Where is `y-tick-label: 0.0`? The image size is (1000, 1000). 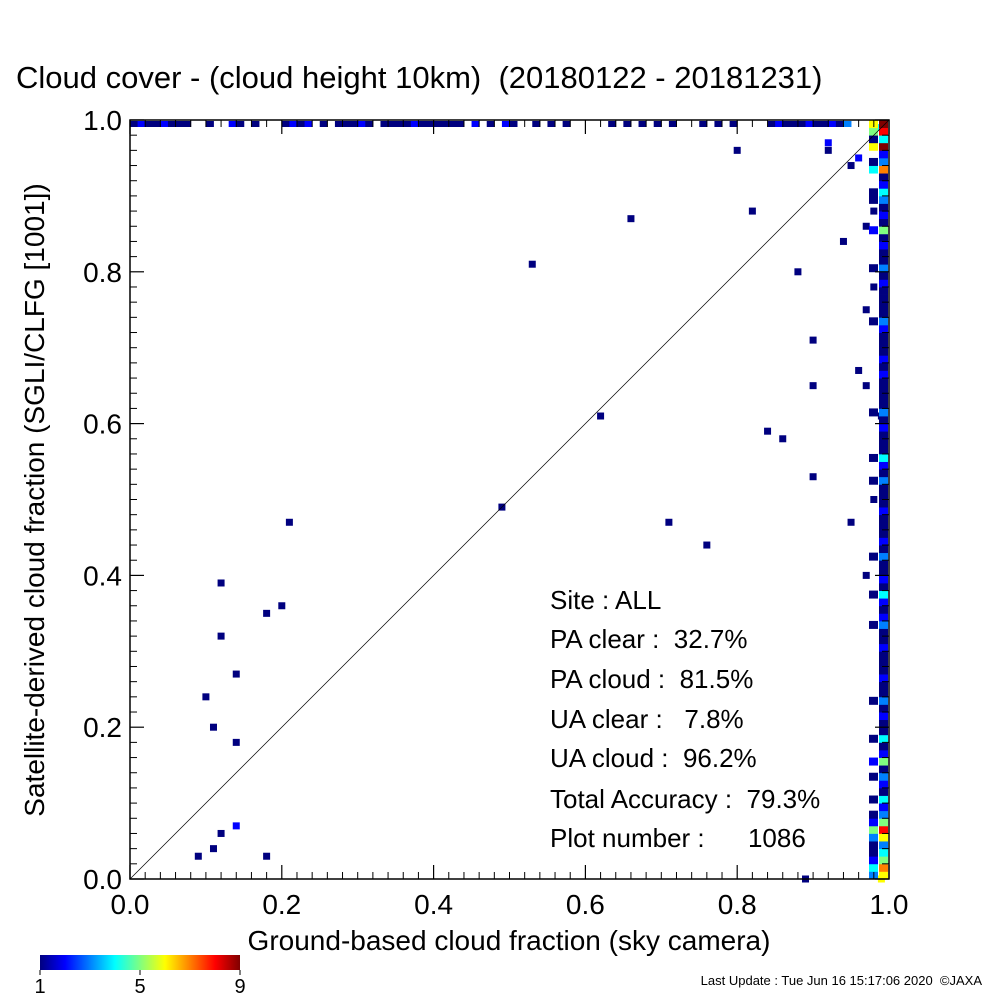 y-tick-label: 0.0 is located at coordinates (102, 879).